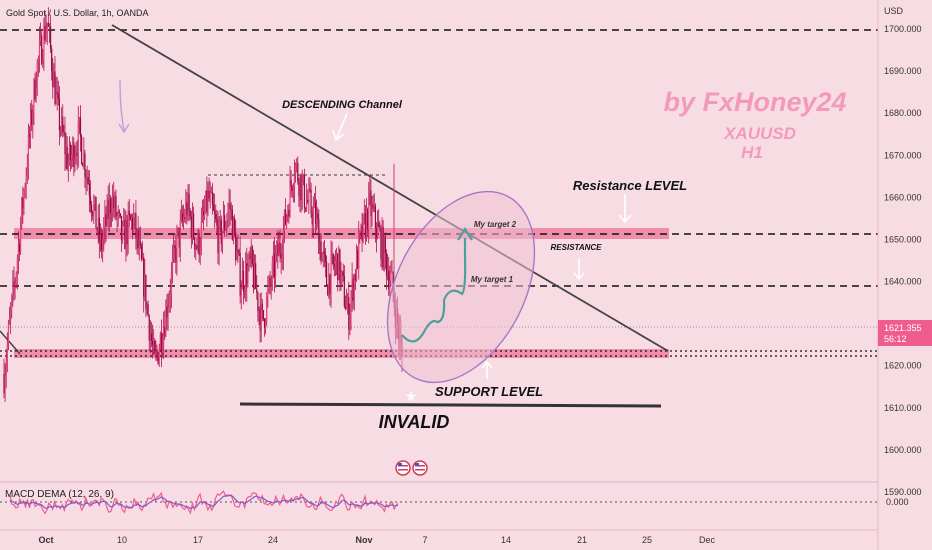  Describe the element at coordinates (450, 405) in the screenshot. I see `invalid-line` at that location.